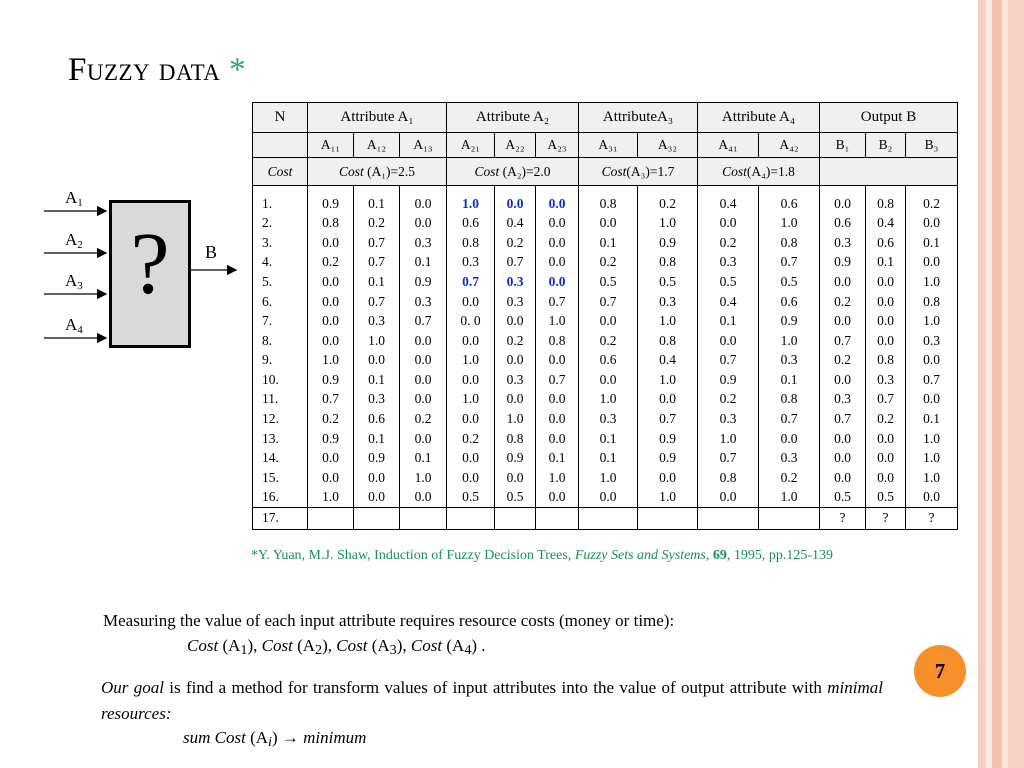 The width and height of the screenshot is (1024, 768). Describe the element at coordinates (982, 384) in the screenshot. I see `decor-stripe` at that location.